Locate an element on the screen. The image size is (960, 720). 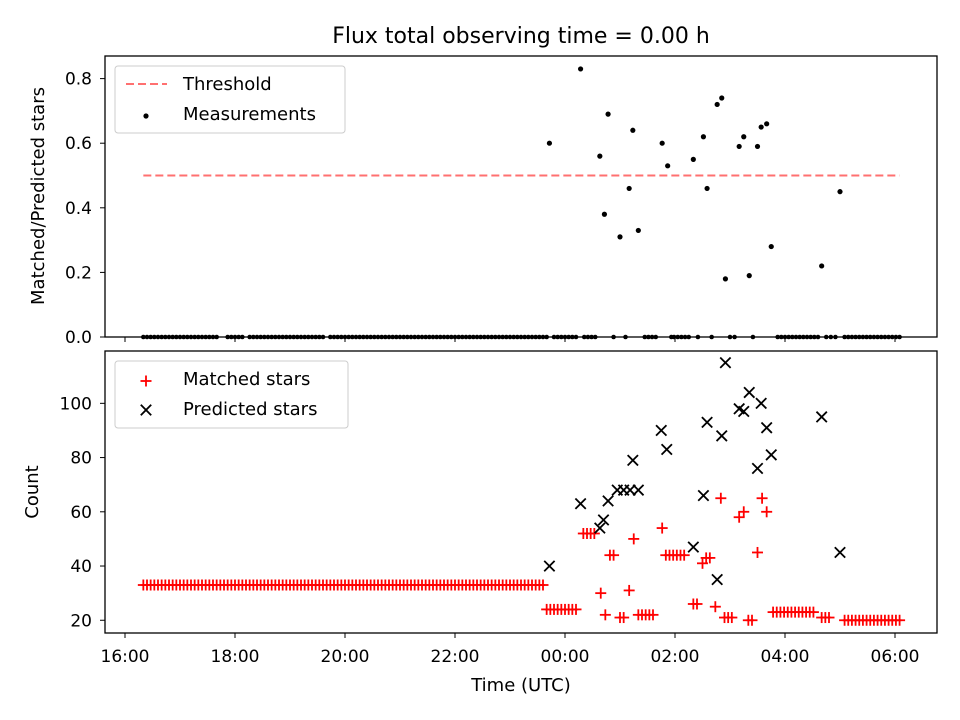
bottom-x-tick-label: 06:00 is located at coordinates (895, 657).